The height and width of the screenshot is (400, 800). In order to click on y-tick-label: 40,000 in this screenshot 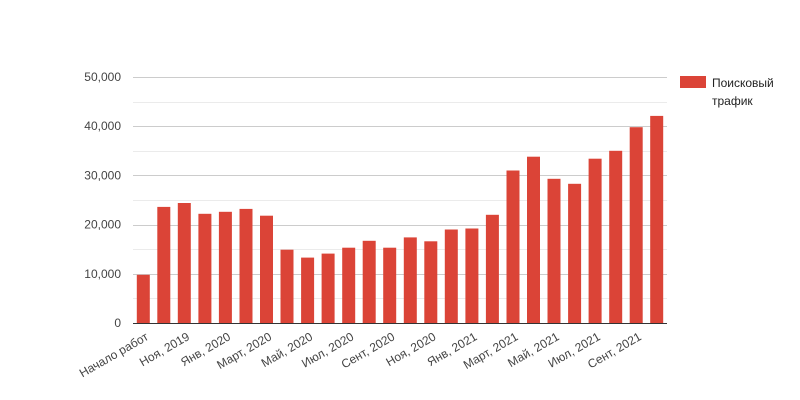, I will do `click(102, 126)`.